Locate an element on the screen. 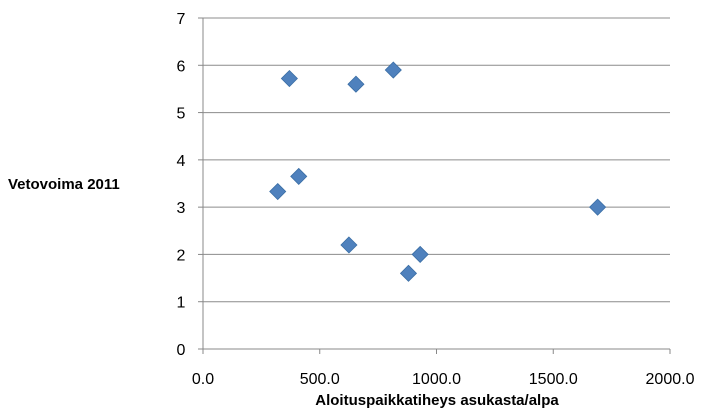 This screenshot has height=410, width=701. y-tick-label: 1 is located at coordinates (181, 303).